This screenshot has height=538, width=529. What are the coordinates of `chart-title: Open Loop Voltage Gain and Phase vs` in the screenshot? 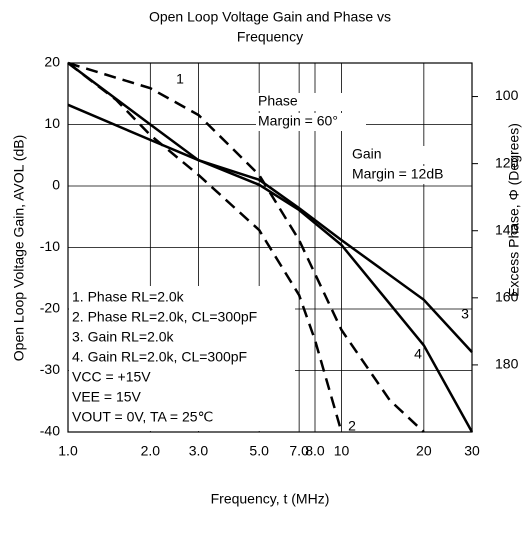 It's located at (270, 17).